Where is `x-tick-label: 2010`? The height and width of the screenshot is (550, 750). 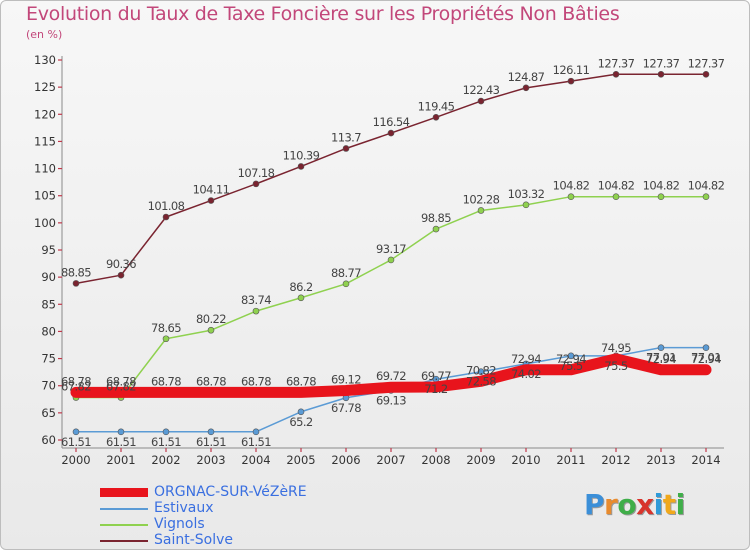 x-tick-label: 2010 is located at coordinates (525, 460).